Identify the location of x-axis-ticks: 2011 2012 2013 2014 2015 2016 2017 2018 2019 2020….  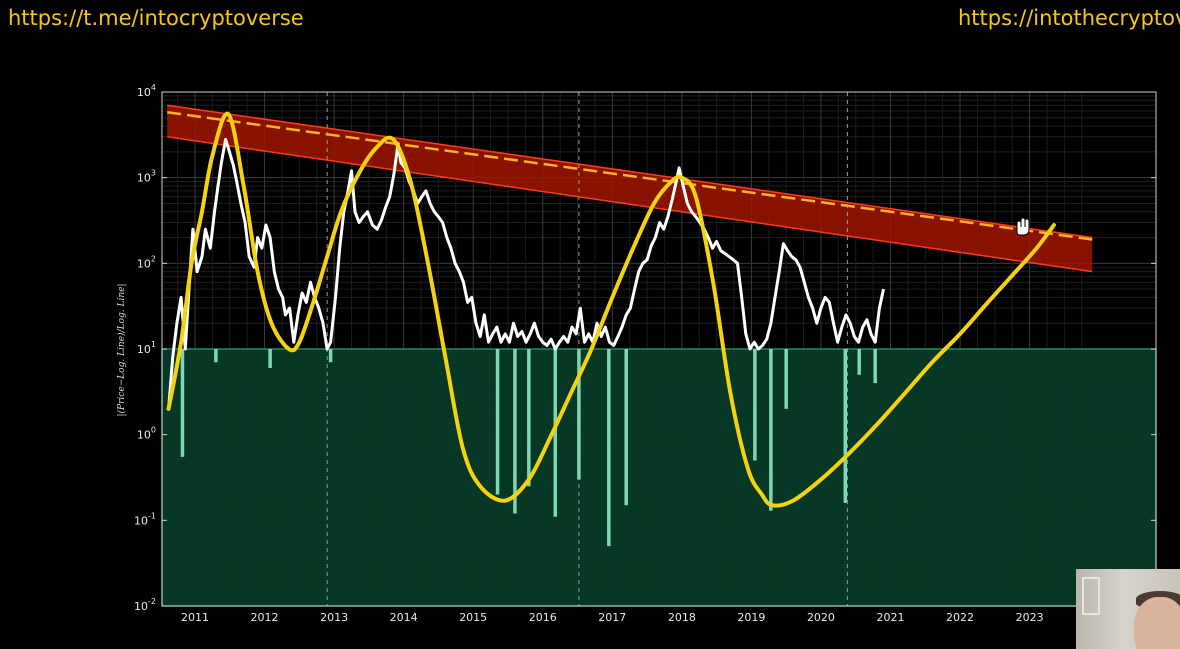
(612, 617).